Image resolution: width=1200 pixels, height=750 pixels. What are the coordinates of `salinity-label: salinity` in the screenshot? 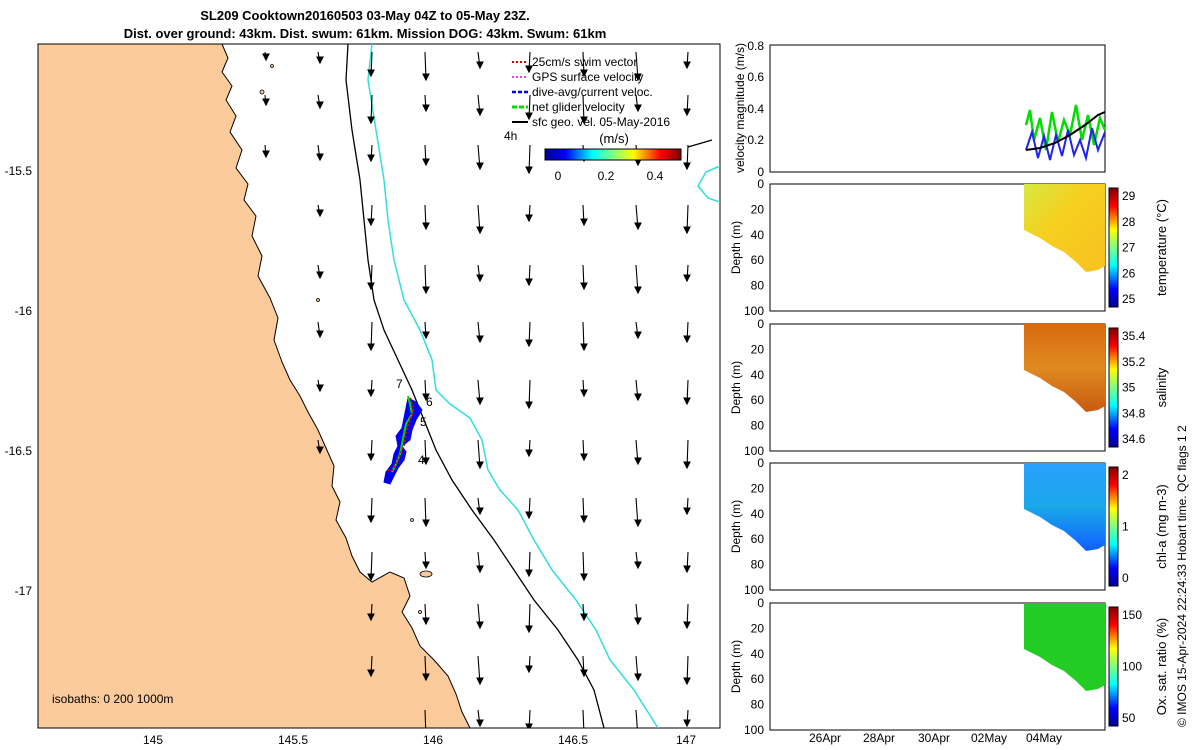 It's located at (1161, 387).